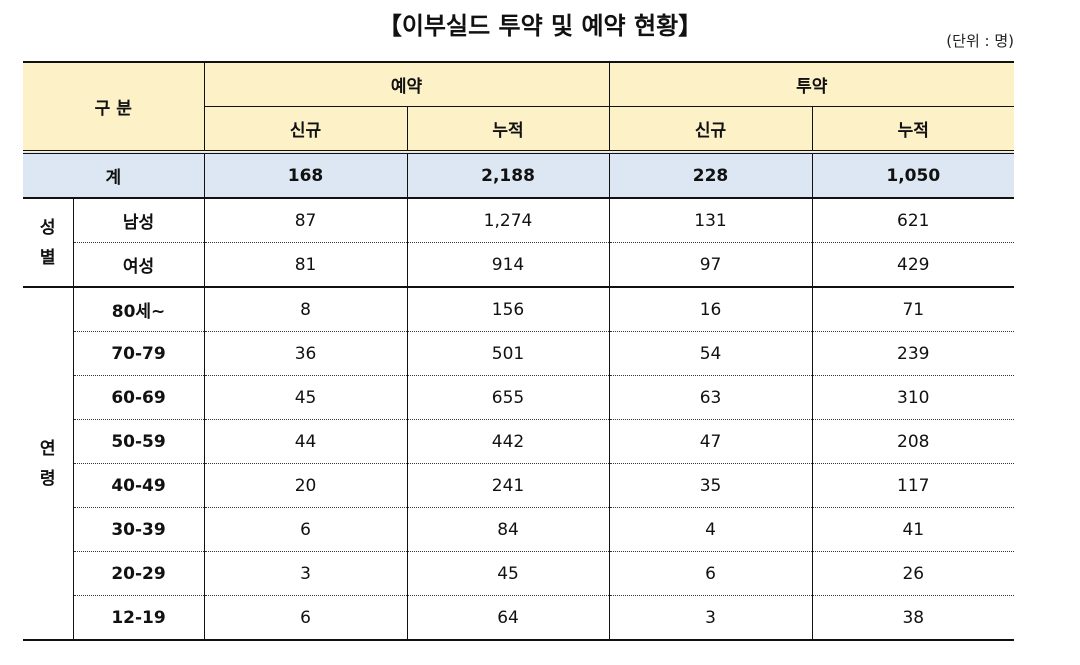 The width and height of the screenshot is (1080, 665). What do you see at coordinates (139, 309) in the screenshot?
I see `row-label: 80세~` at bounding box center [139, 309].